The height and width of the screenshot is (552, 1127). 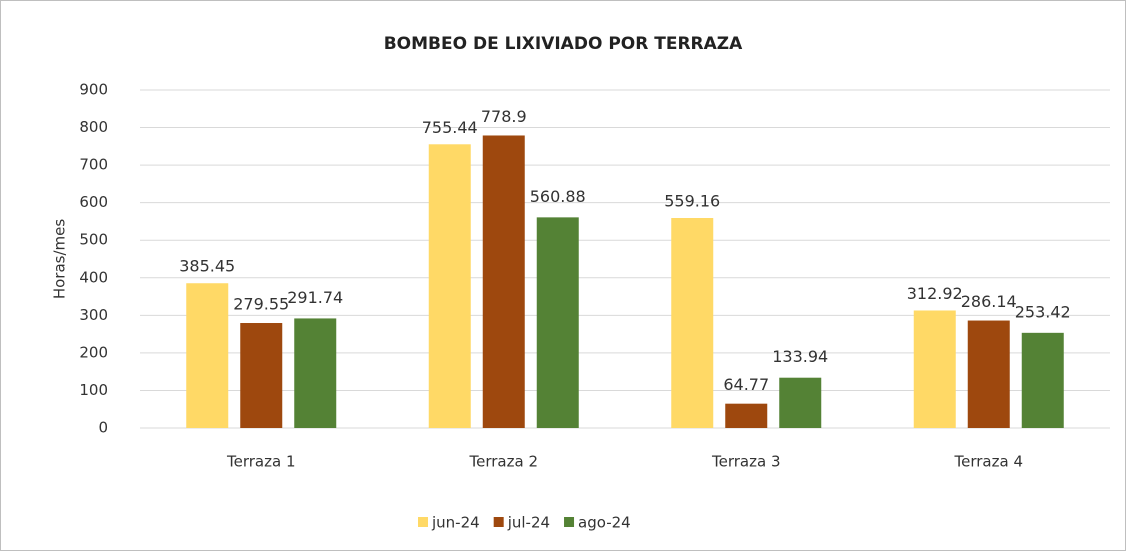 I want to click on y-tick-label: 600, so click(x=93, y=202).